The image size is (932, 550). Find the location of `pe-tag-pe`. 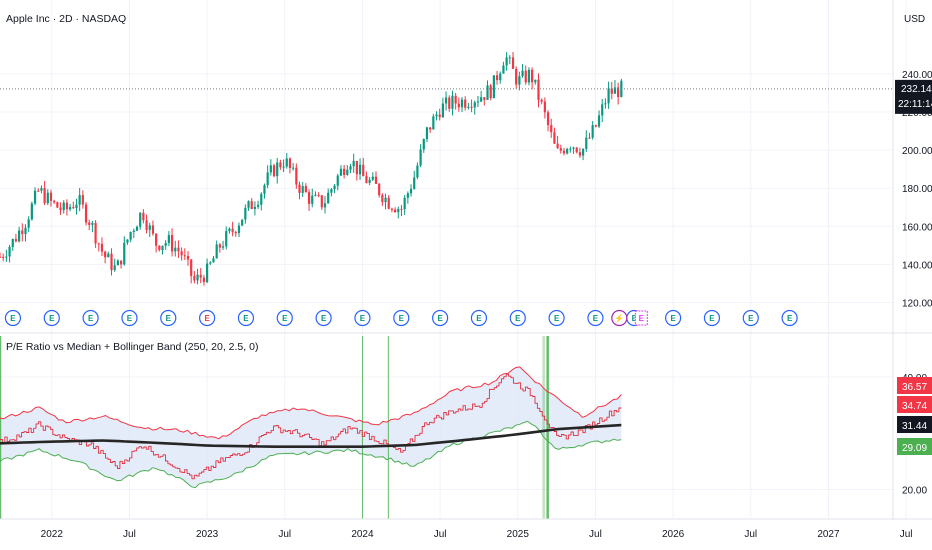

pe-tag-pe is located at coordinates (914, 404).